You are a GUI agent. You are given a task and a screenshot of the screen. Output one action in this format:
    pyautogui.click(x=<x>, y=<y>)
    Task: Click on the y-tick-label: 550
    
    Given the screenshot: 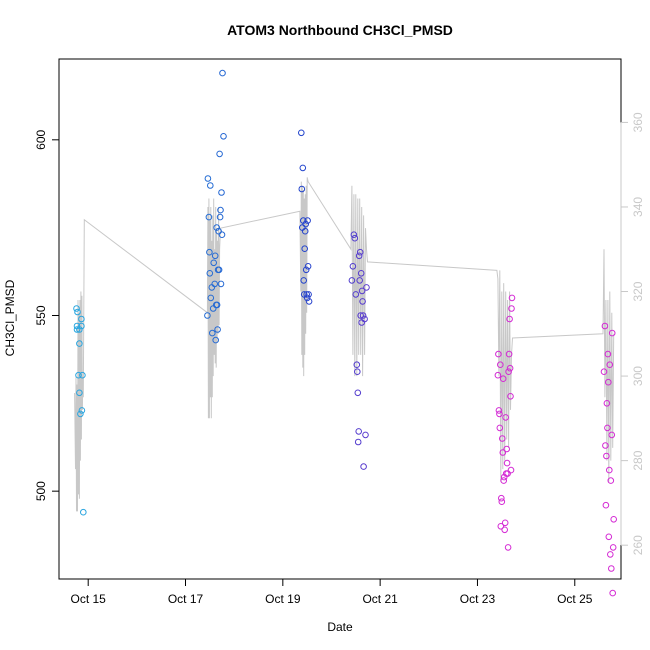 What is the action you would take?
    pyautogui.click(x=41, y=315)
    